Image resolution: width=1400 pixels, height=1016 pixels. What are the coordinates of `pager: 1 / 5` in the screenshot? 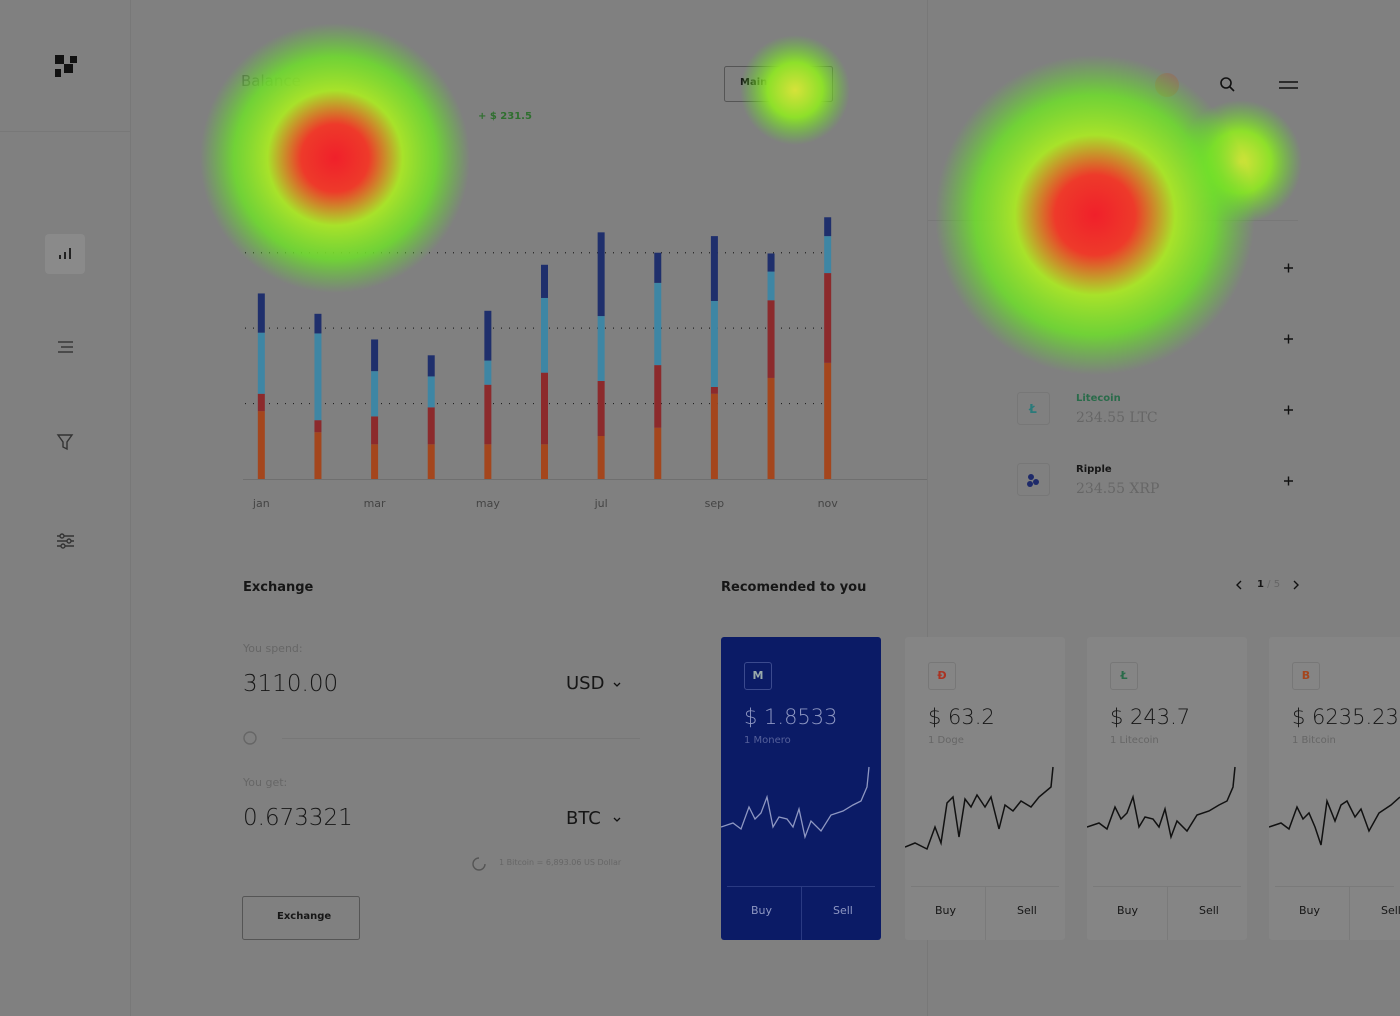 It's located at (1268, 584).